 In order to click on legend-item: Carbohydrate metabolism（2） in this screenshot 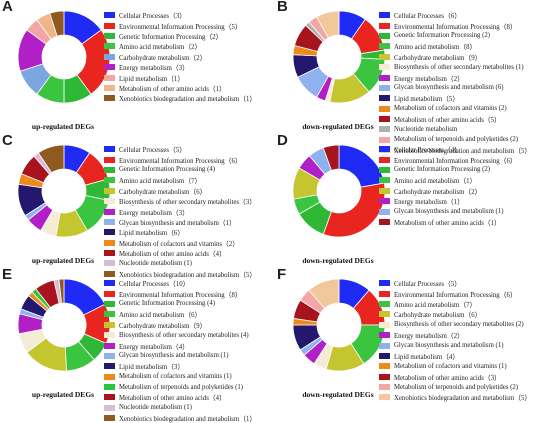, I will do `click(189, 57)`.